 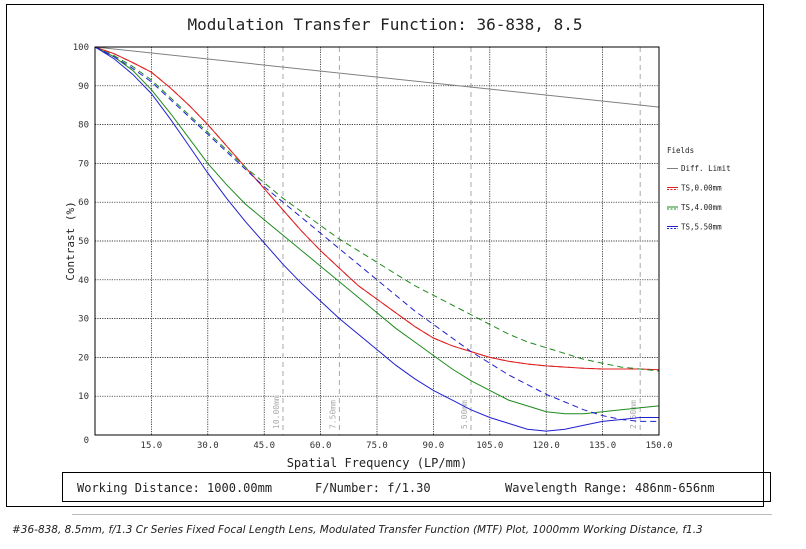 What do you see at coordinates (70, 240) in the screenshot?
I see `y-axis-label: Contrast (%)` at bounding box center [70, 240].